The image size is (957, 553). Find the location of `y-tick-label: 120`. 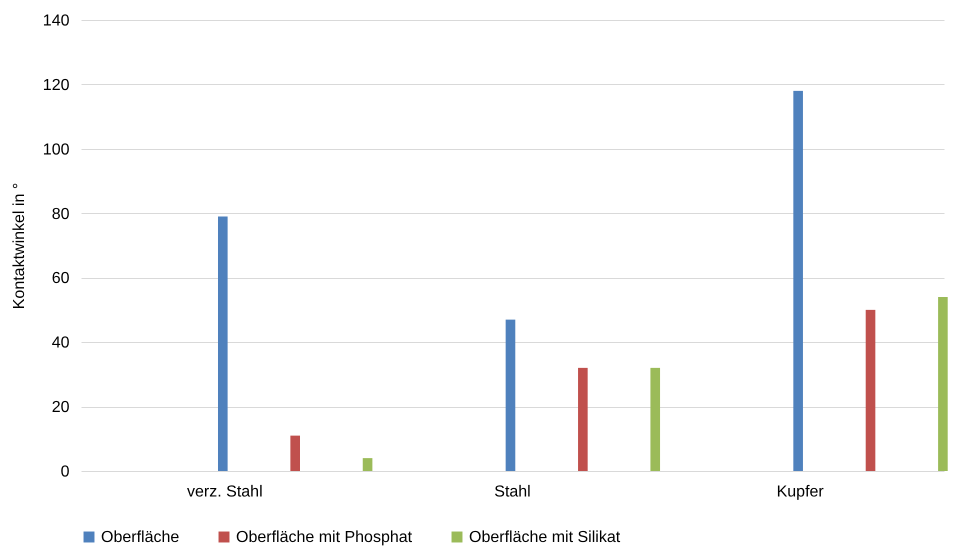

y-tick-label: 120 is located at coordinates (56, 85).